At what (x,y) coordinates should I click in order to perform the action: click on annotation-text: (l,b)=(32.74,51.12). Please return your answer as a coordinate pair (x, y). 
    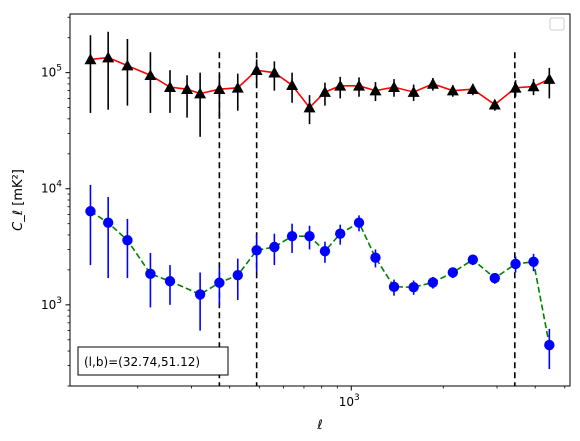
    Looking at the image, I should click on (142, 362).